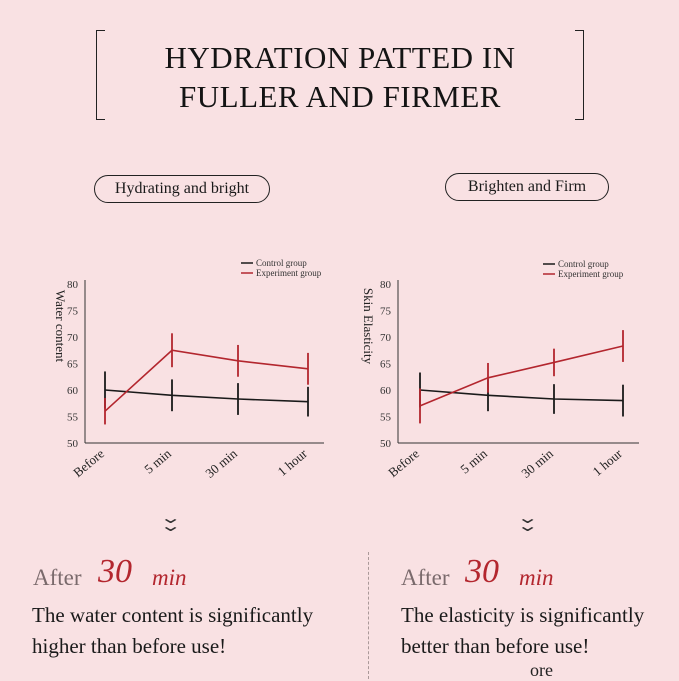 Image resolution: width=679 pixels, height=681 pixels. What do you see at coordinates (495, 646) in the screenshot?
I see `result-line-2: better than before use!` at bounding box center [495, 646].